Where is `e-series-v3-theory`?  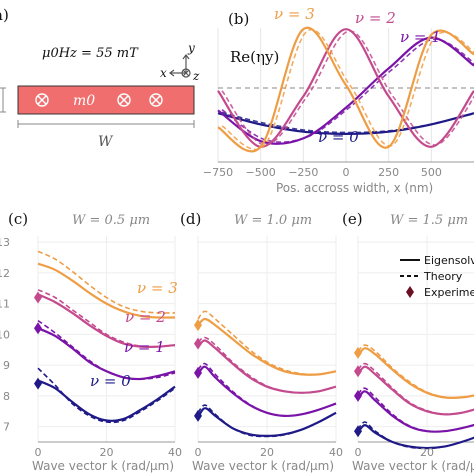 e-series-v3-theory is located at coordinates (415, 371).